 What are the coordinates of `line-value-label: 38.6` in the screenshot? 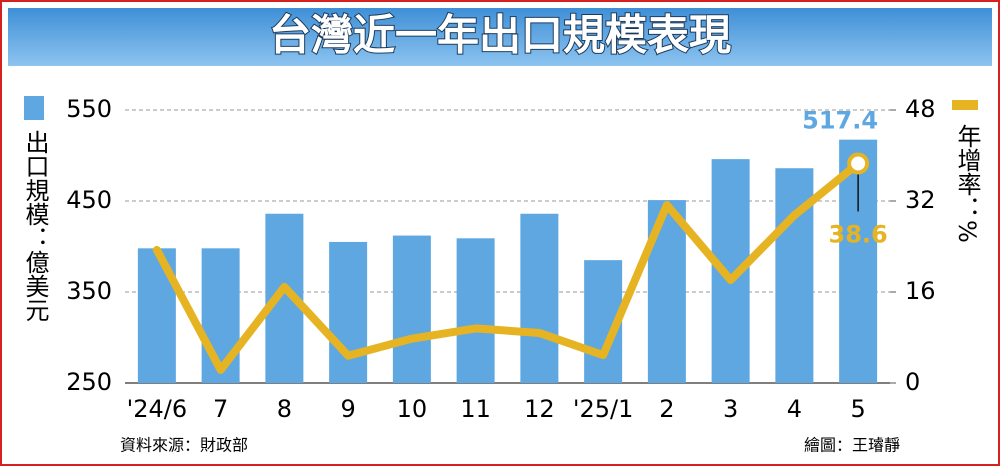 It's located at (858, 234).